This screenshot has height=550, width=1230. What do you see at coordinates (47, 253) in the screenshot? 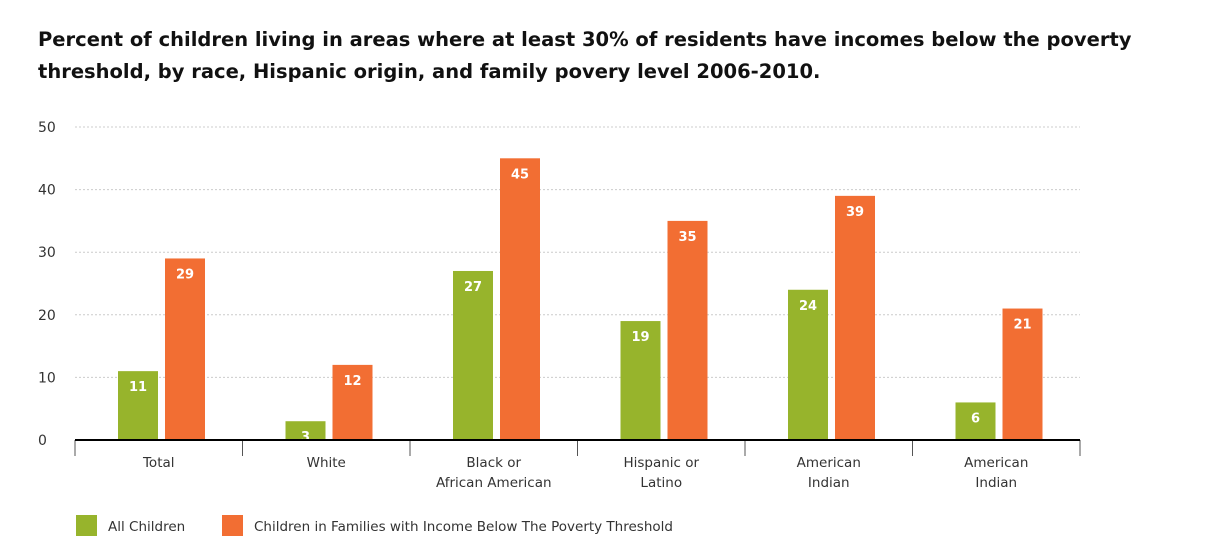
I see `y-tick-label: 30` at bounding box center [47, 253].